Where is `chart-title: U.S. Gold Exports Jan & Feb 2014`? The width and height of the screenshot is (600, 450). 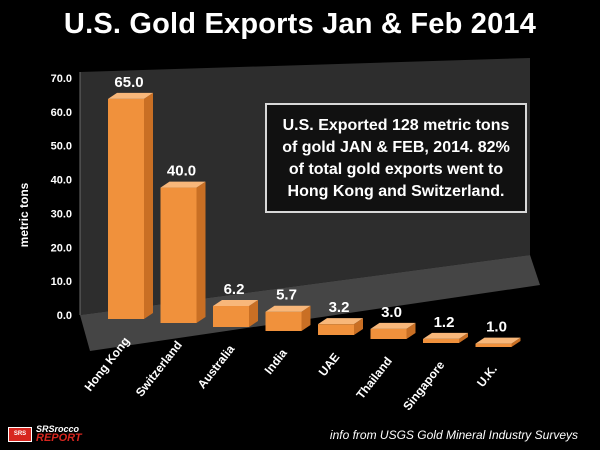
chart-title: U.S. Gold Exports Jan & Feb 2014 is located at coordinates (300, 24).